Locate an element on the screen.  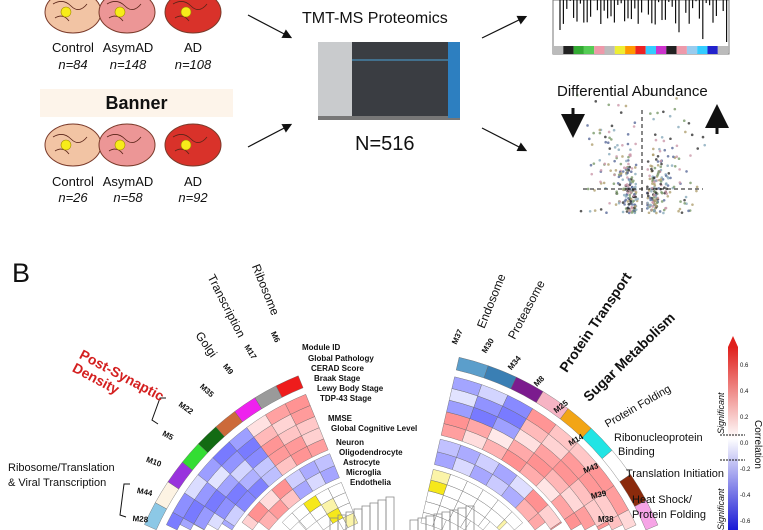
group-label-control-2: Control is located at coordinates (73, 181).